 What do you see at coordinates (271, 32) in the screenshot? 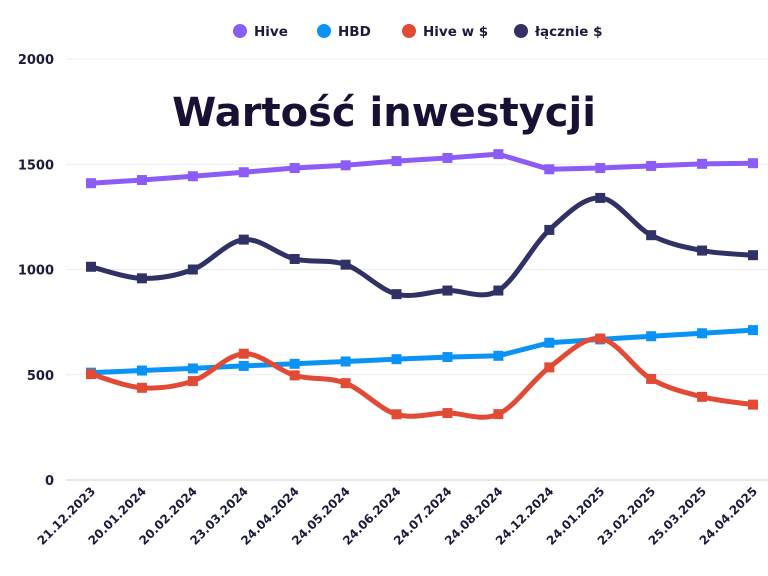
I see `legend-label: Hive` at bounding box center [271, 32].